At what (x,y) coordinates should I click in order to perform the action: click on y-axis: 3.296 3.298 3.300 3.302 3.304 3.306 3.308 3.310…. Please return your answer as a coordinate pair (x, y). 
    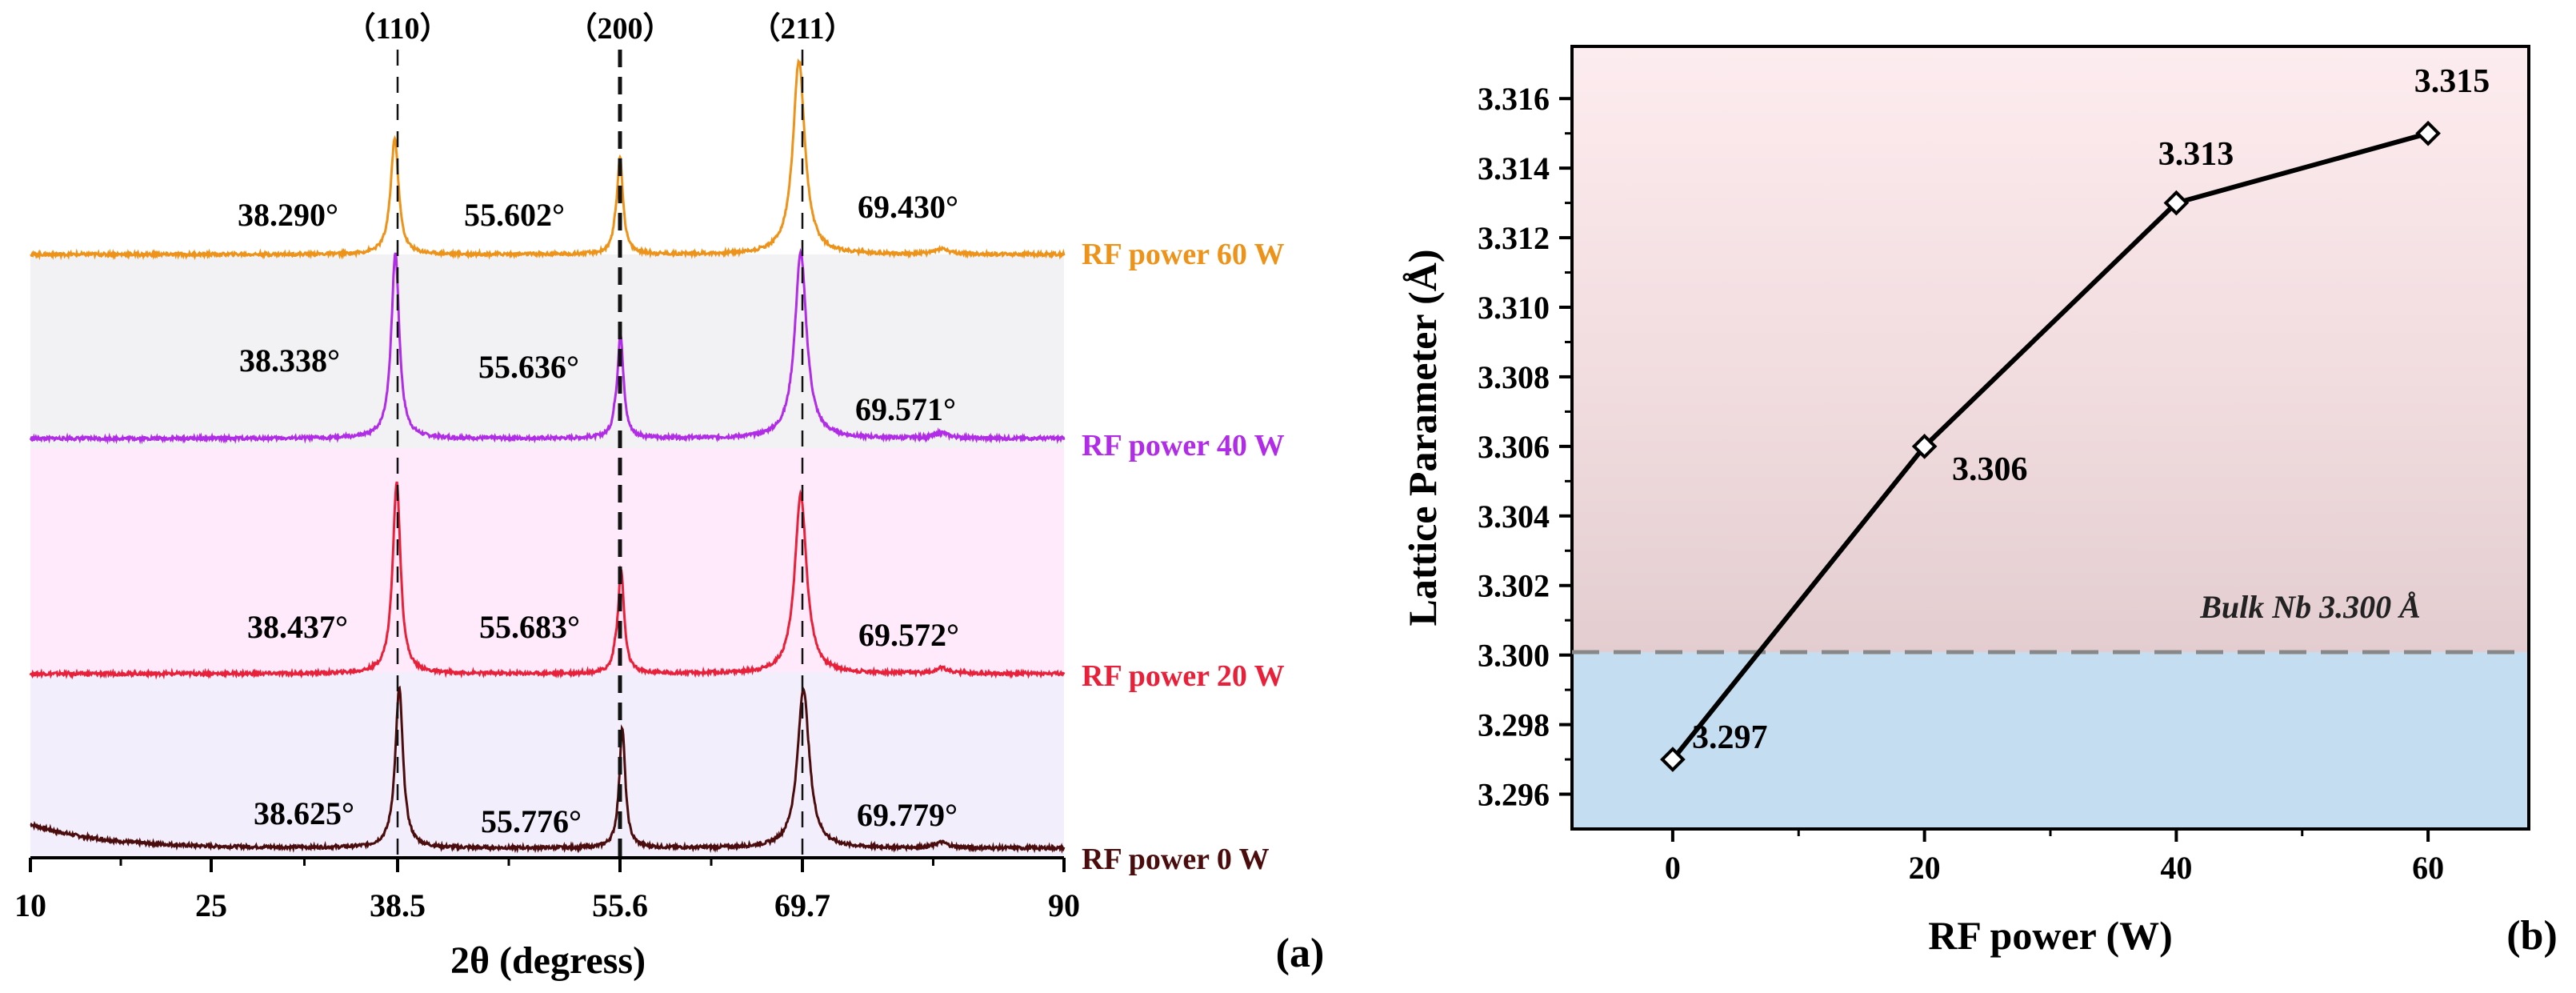
    Looking at the image, I should click on (1525, 447).